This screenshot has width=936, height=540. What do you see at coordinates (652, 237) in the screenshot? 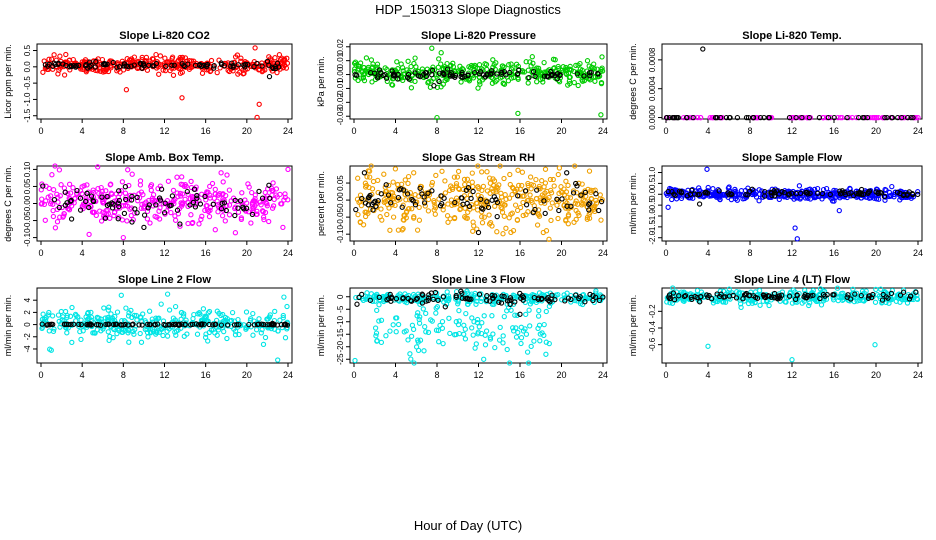
I see `y-tick-label: -2.0` at bounding box center [652, 237].